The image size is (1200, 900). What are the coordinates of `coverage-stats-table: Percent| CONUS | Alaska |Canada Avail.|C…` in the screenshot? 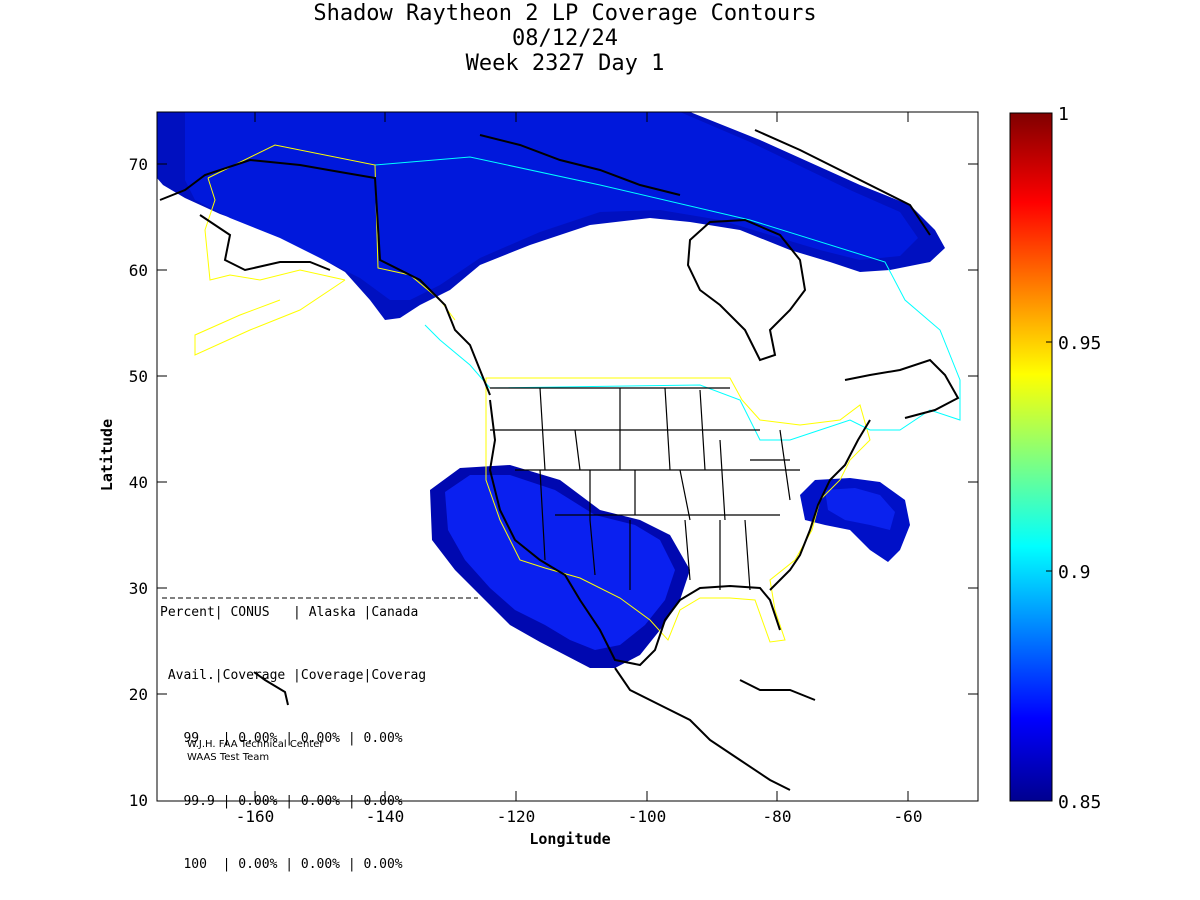 It's located at (315, 728).